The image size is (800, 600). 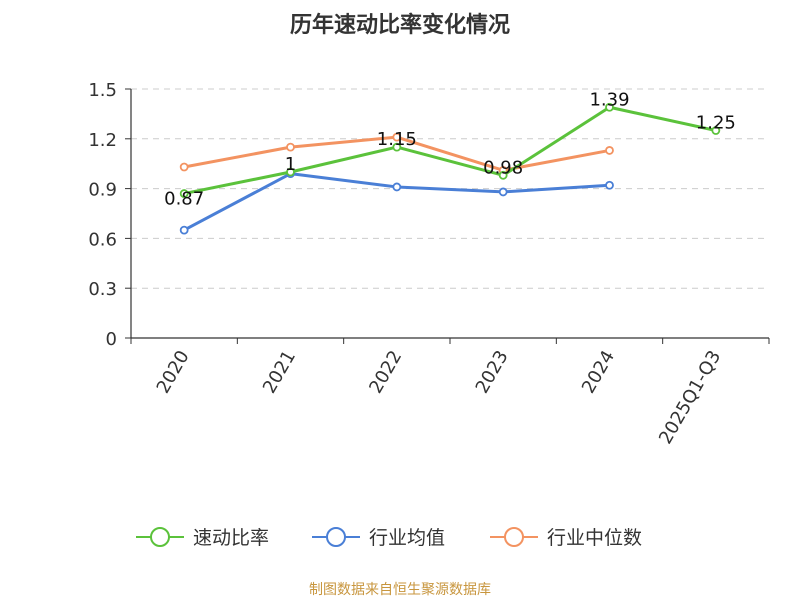 I want to click on data-label: 1.25, so click(x=716, y=123).